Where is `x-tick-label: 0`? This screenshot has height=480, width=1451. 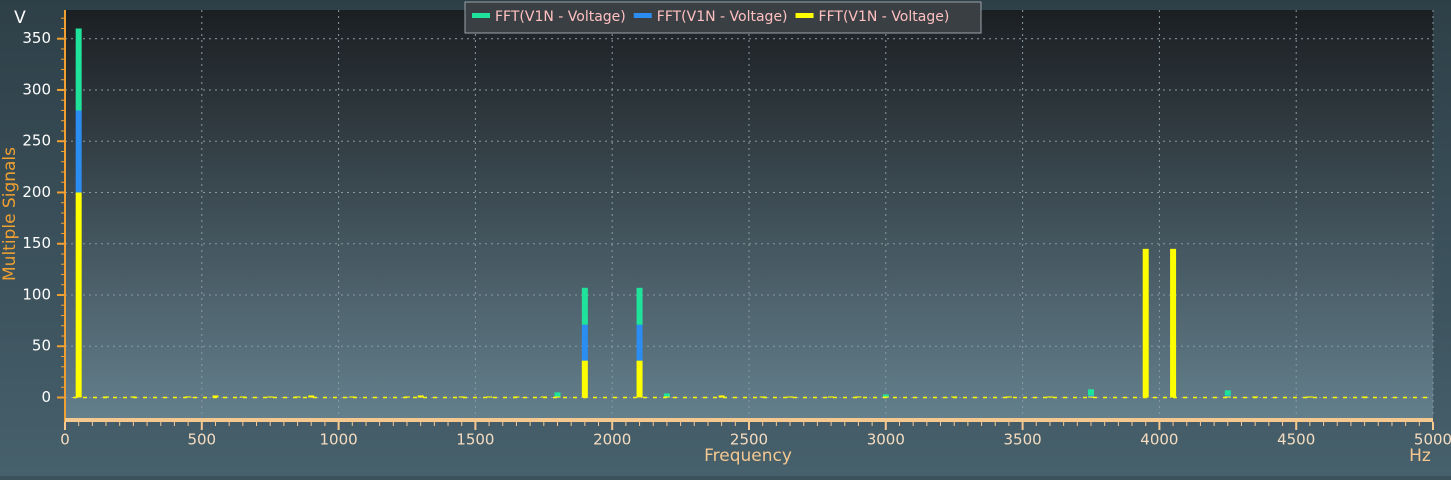 x-tick-label: 0 is located at coordinates (65, 440).